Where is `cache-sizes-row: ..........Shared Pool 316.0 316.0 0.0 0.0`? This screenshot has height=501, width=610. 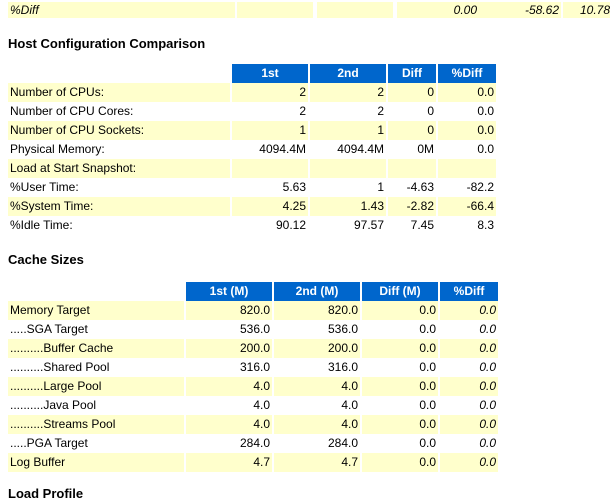
cache-sizes-row: ..........Shared Pool 316.0 316.0 0.0 0.0 is located at coordinates (253, 367).